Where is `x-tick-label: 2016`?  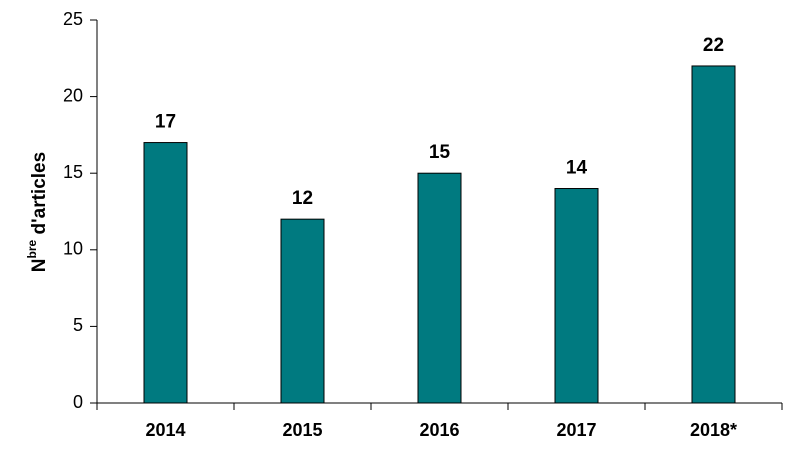 x-tick-label: 2016 is located at coordinates (439, 430).